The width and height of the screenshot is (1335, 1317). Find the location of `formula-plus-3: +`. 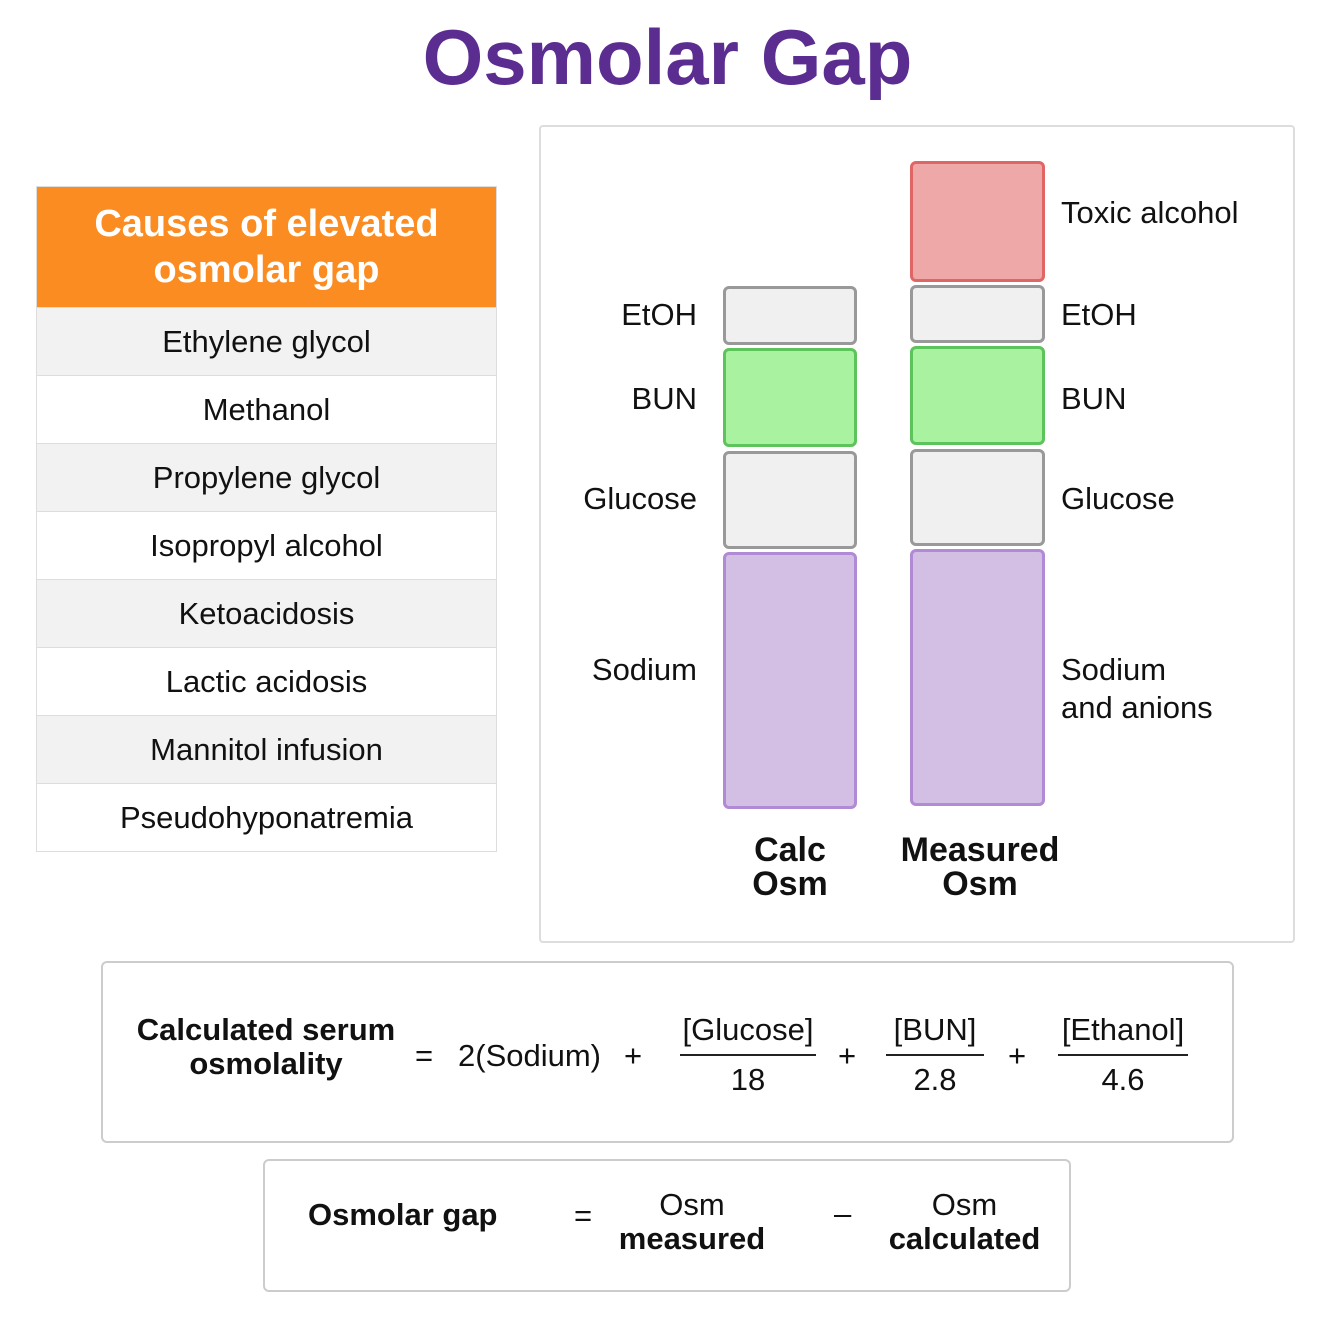

formula-plus-3: + is located at coordinates (1017, 1055).